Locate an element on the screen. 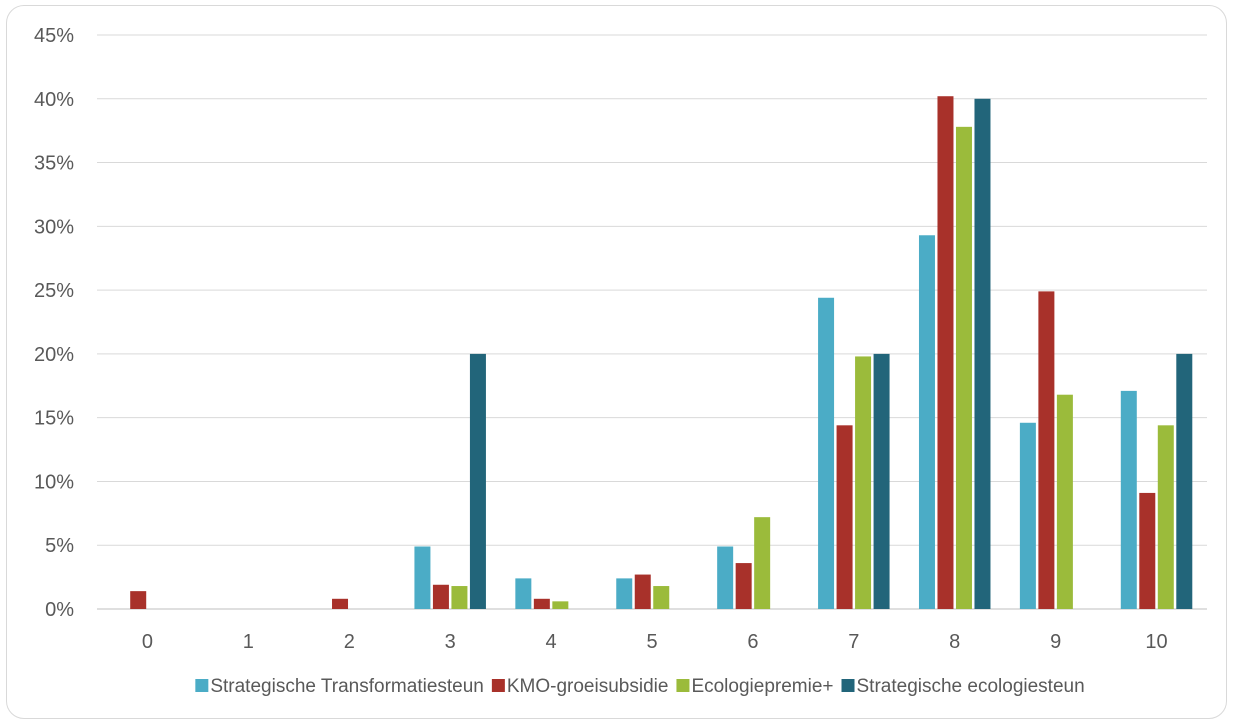  y-tick-label: 20% is located at coordinates (54, 355).